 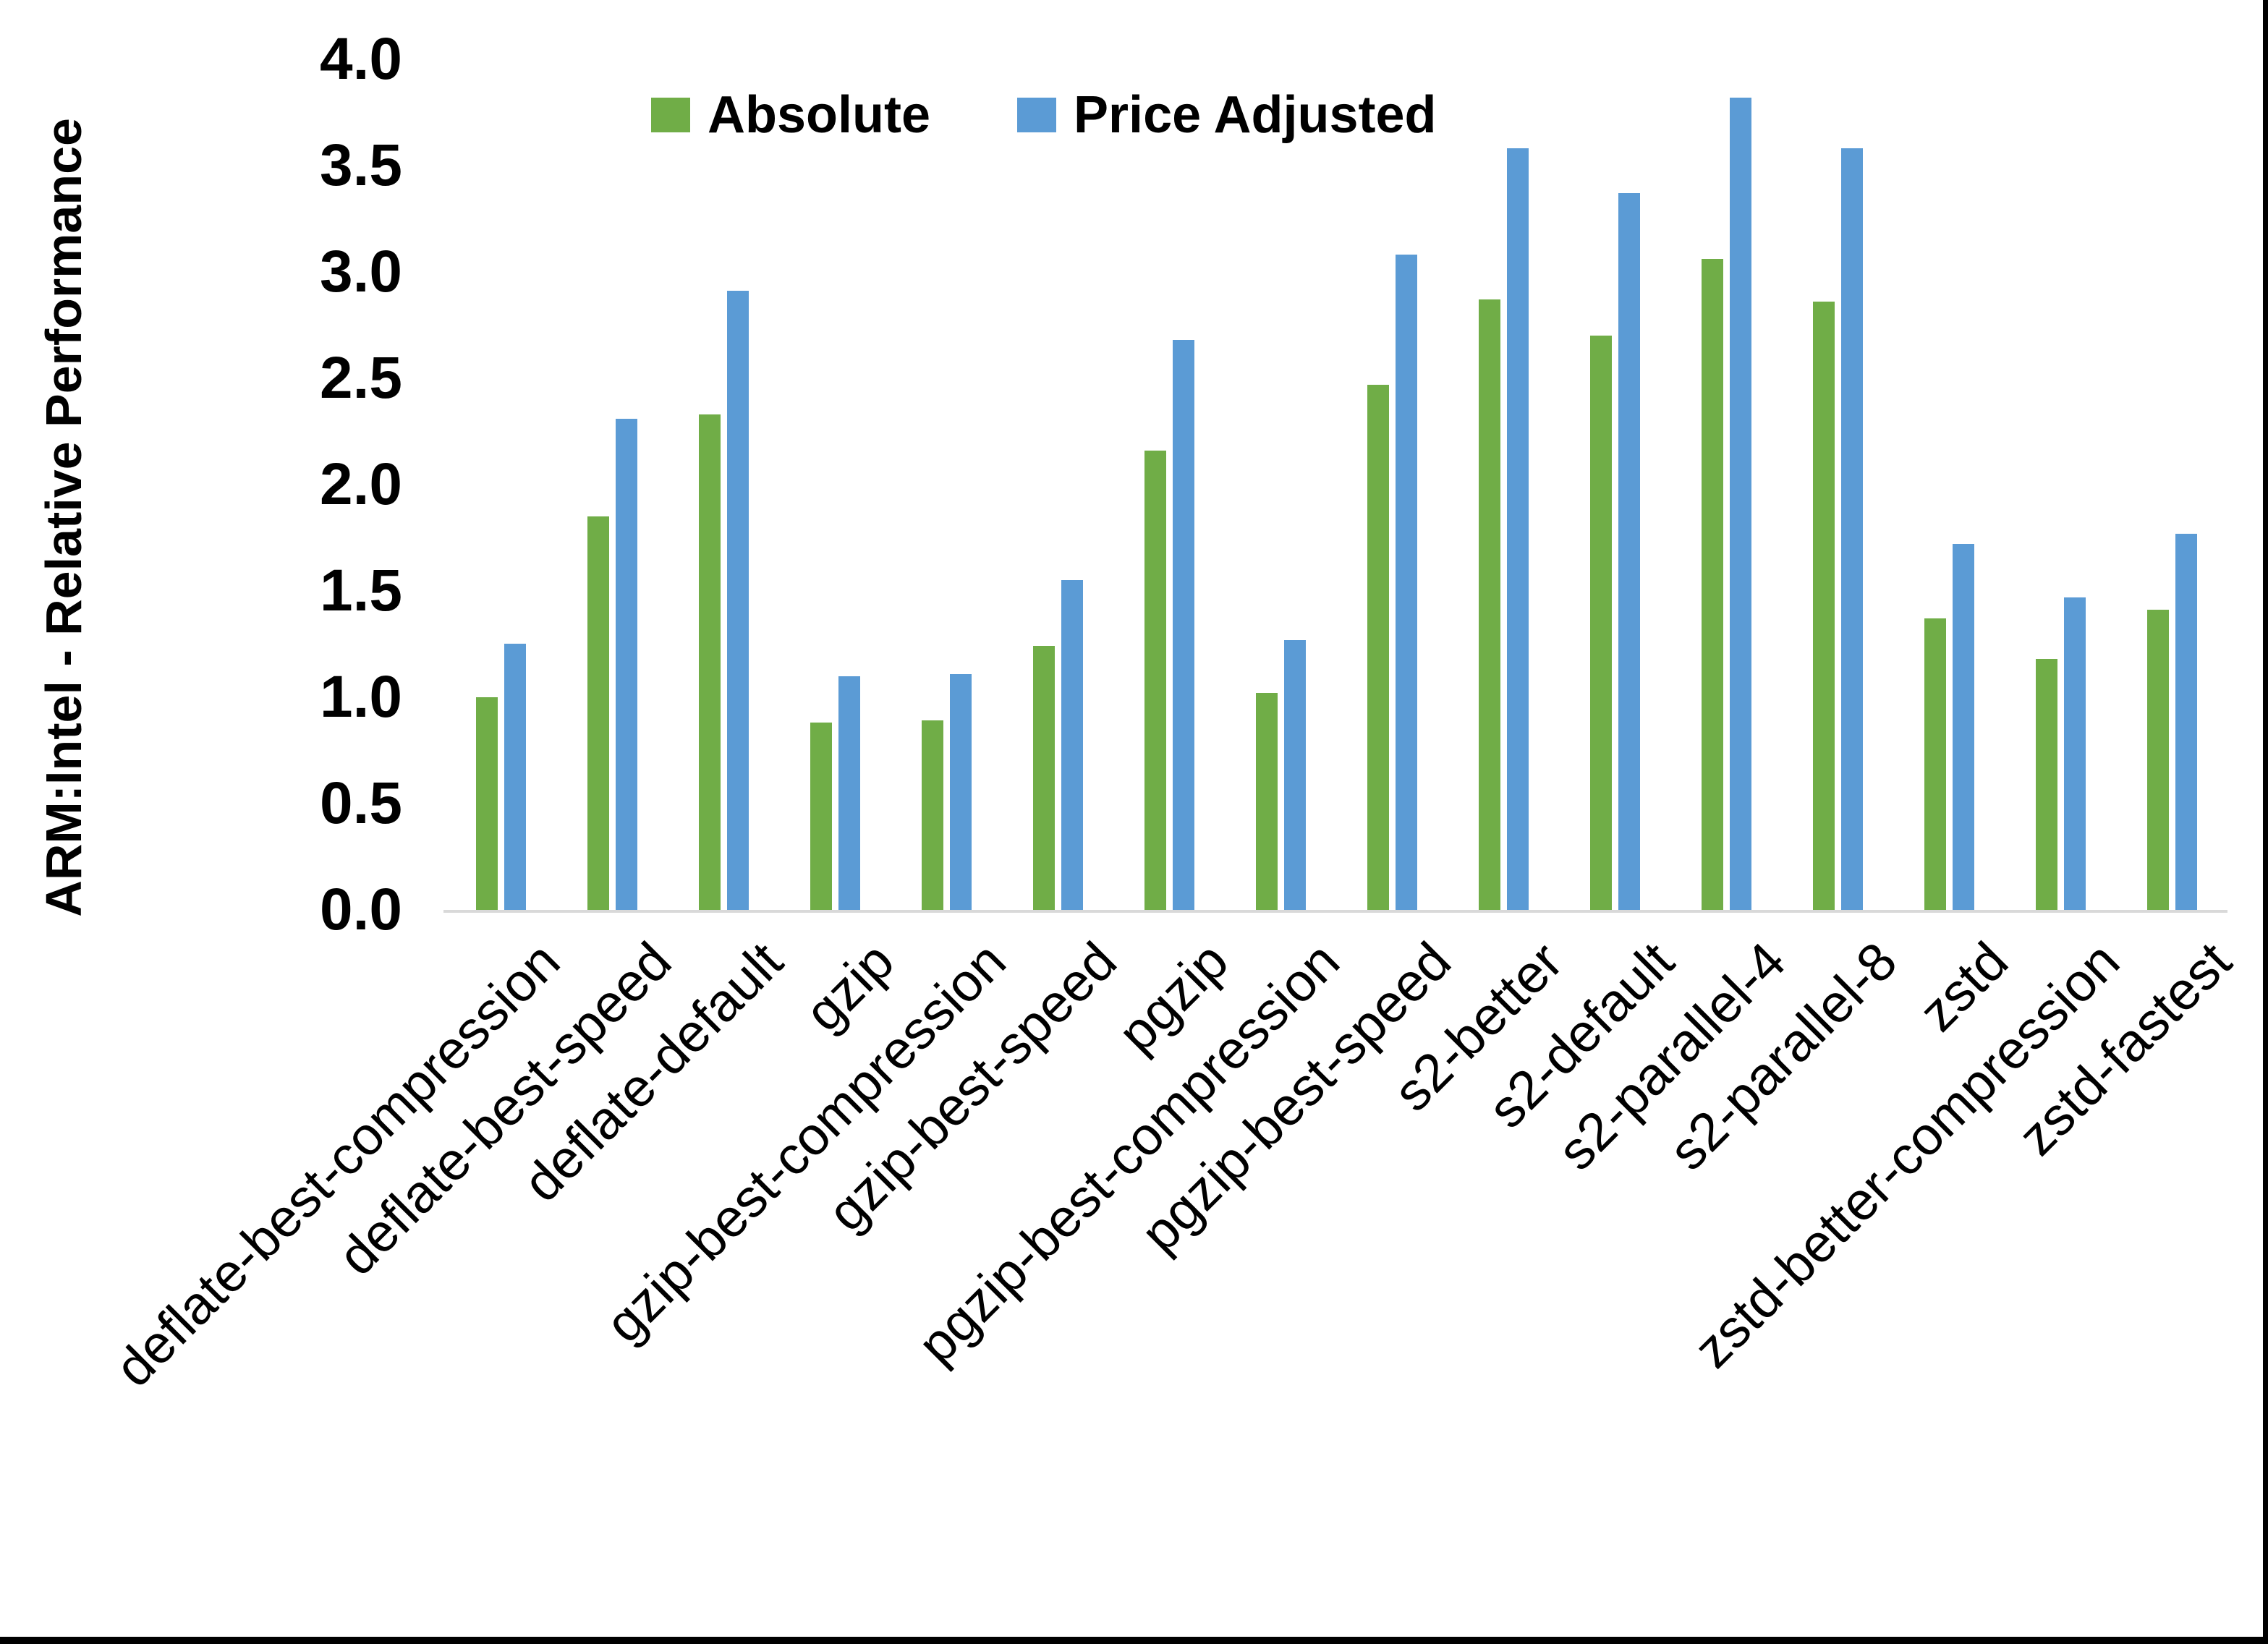 I want to click on y-axis-title: ARM:Intel - Relative Performance, so click(x=63, y=517).